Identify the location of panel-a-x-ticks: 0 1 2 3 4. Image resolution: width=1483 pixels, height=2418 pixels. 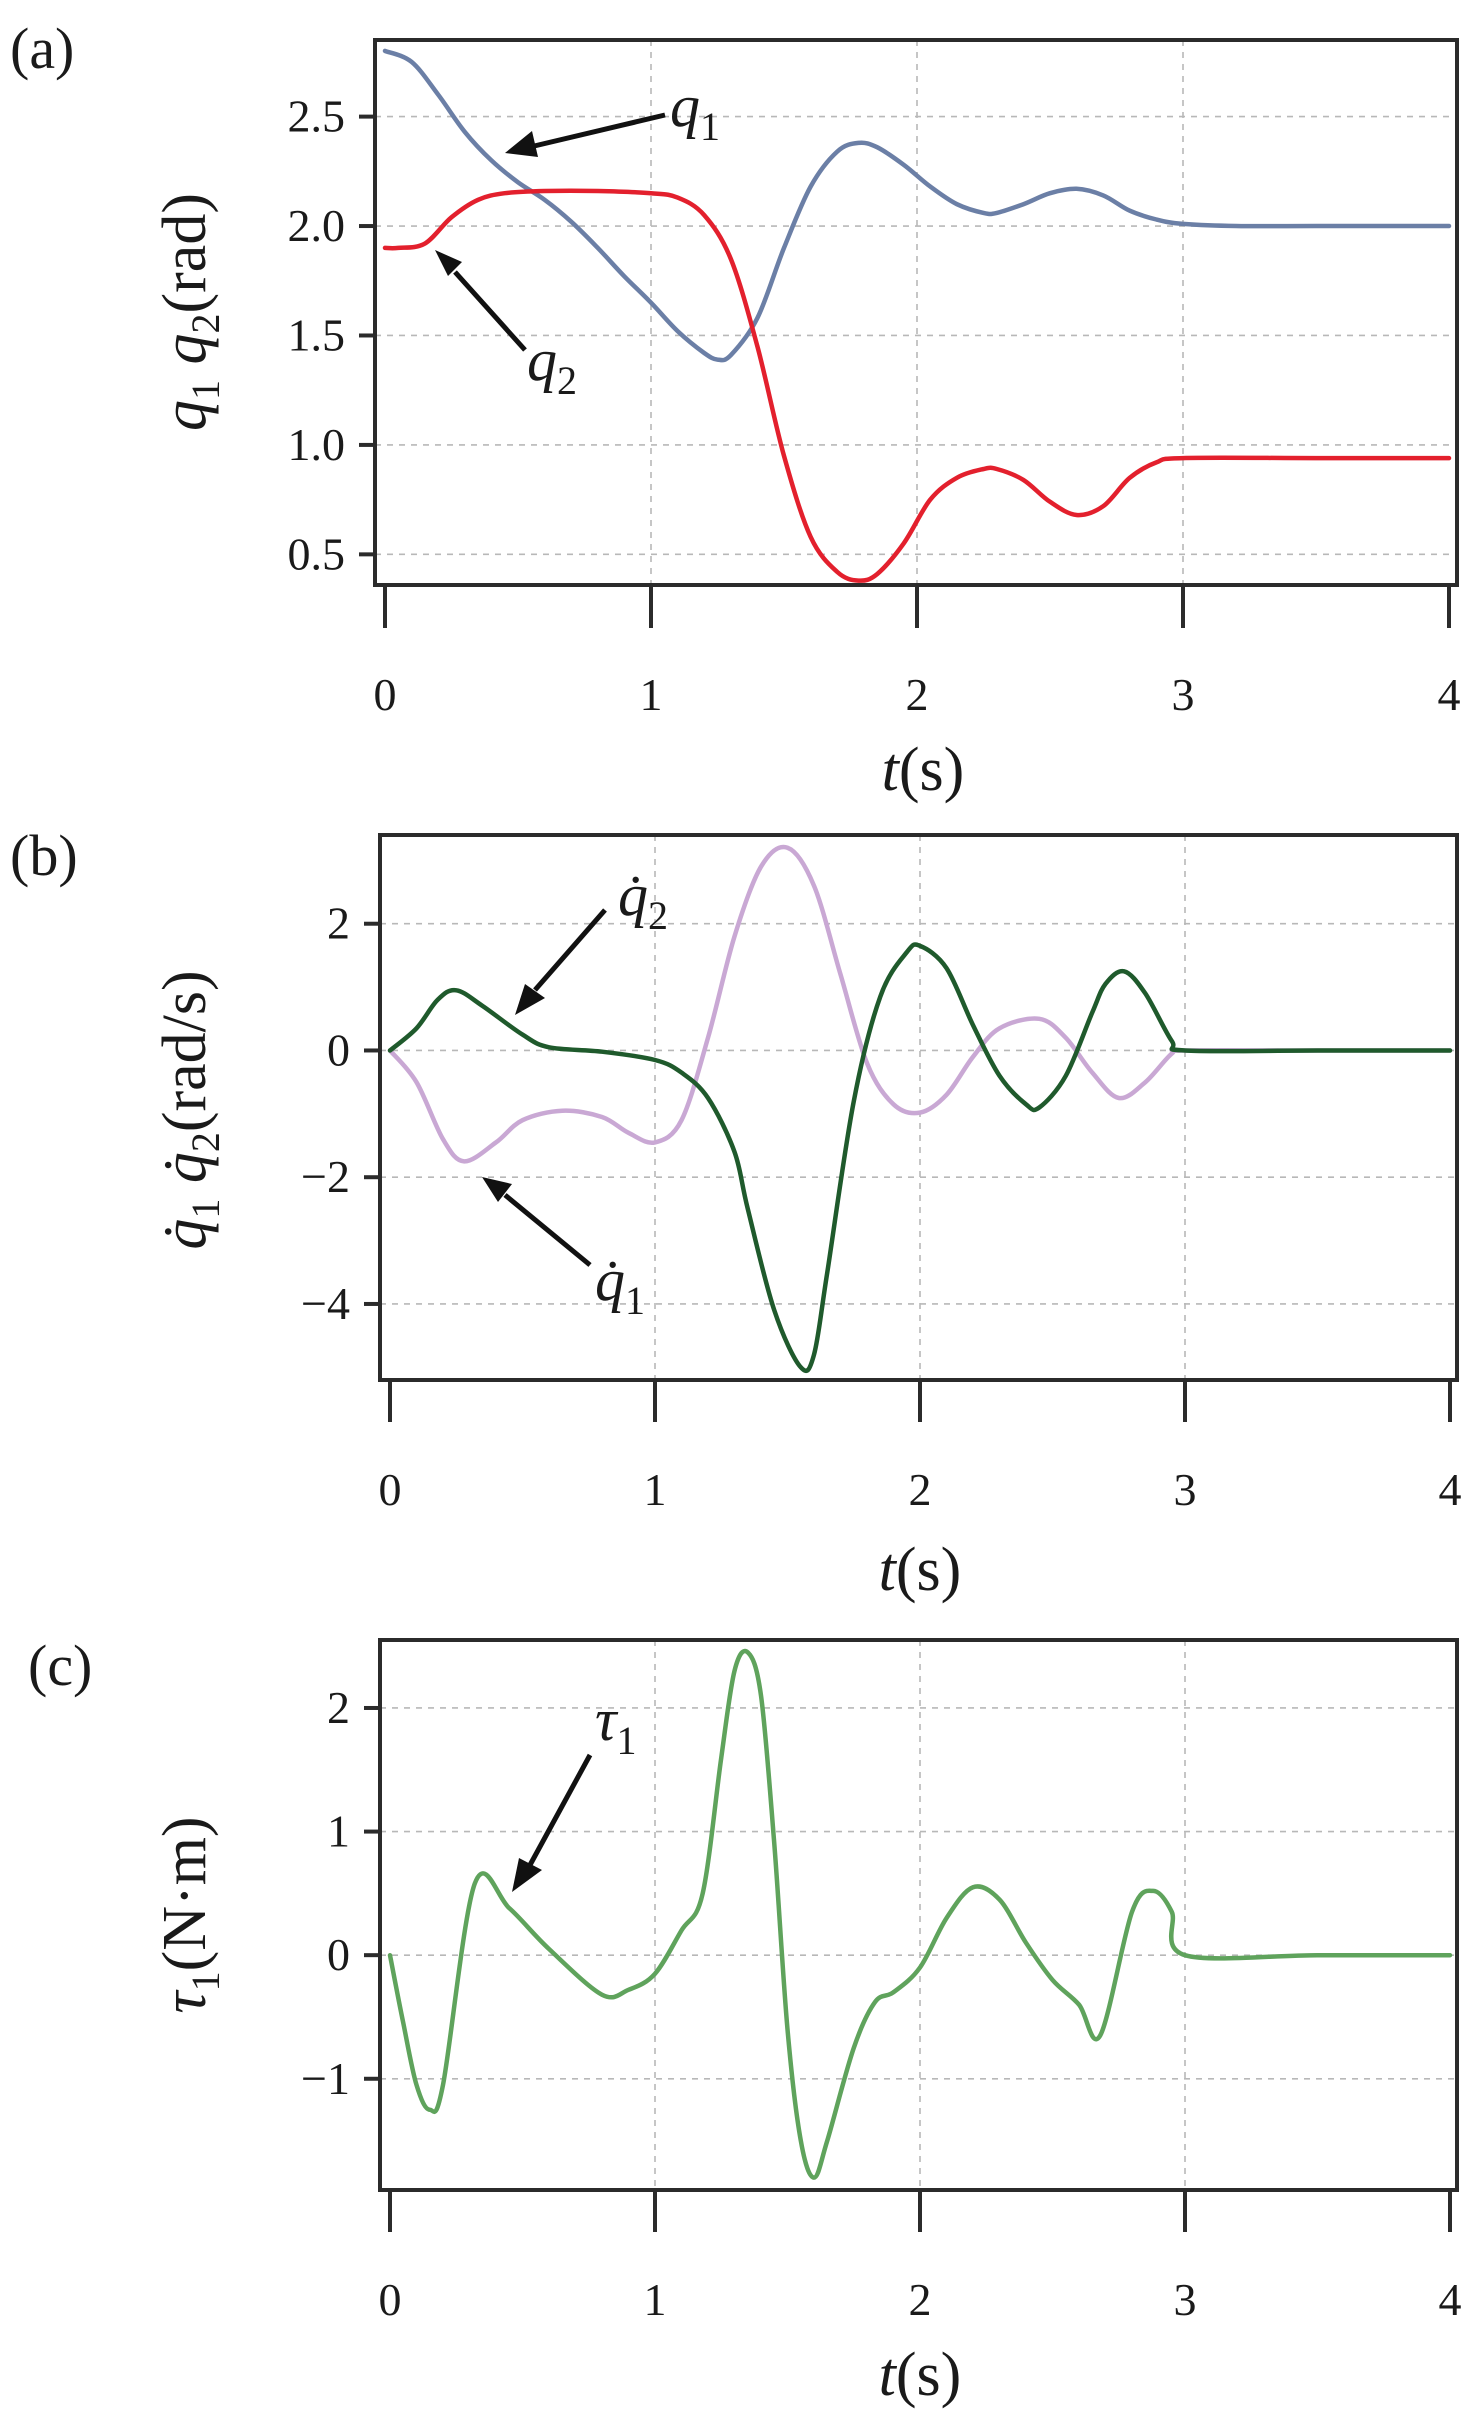
(917, 651).